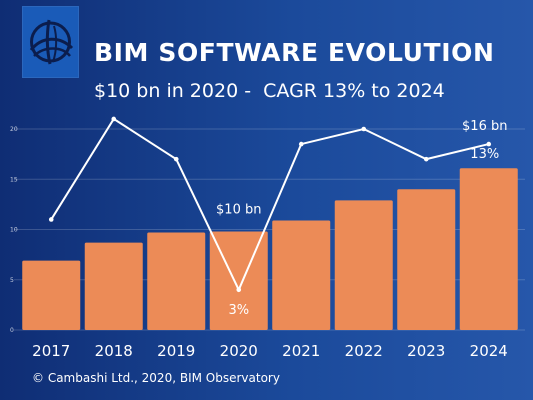  Describe the element at coordinates (364, 129) in the screenshot. I see `line-point-2022` at that location.